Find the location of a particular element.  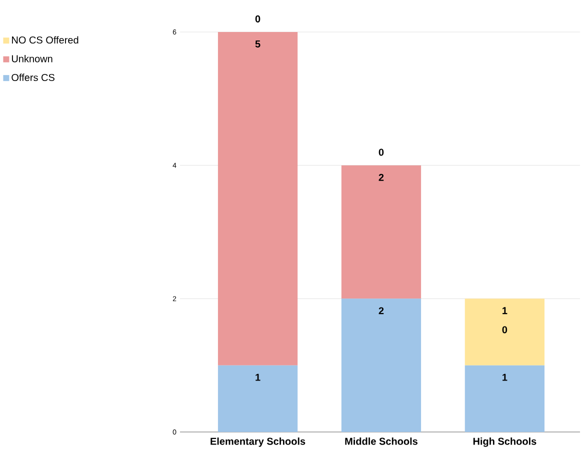

x-tick-label: High Schools is located at coordinates (504, 442).